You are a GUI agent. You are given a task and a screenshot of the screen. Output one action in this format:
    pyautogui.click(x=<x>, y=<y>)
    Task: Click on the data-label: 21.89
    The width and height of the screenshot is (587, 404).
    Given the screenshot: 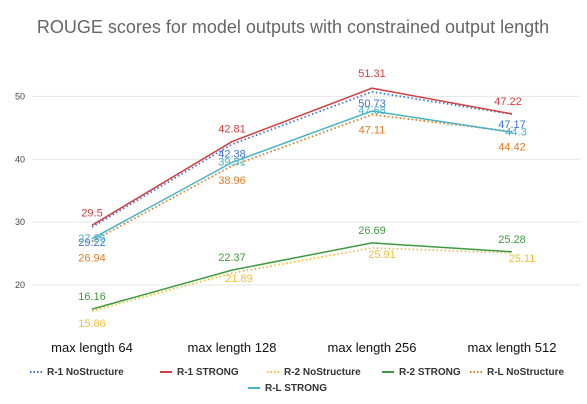 What is the action you would take?
    pyautogui.click(x=239, y=279)
    